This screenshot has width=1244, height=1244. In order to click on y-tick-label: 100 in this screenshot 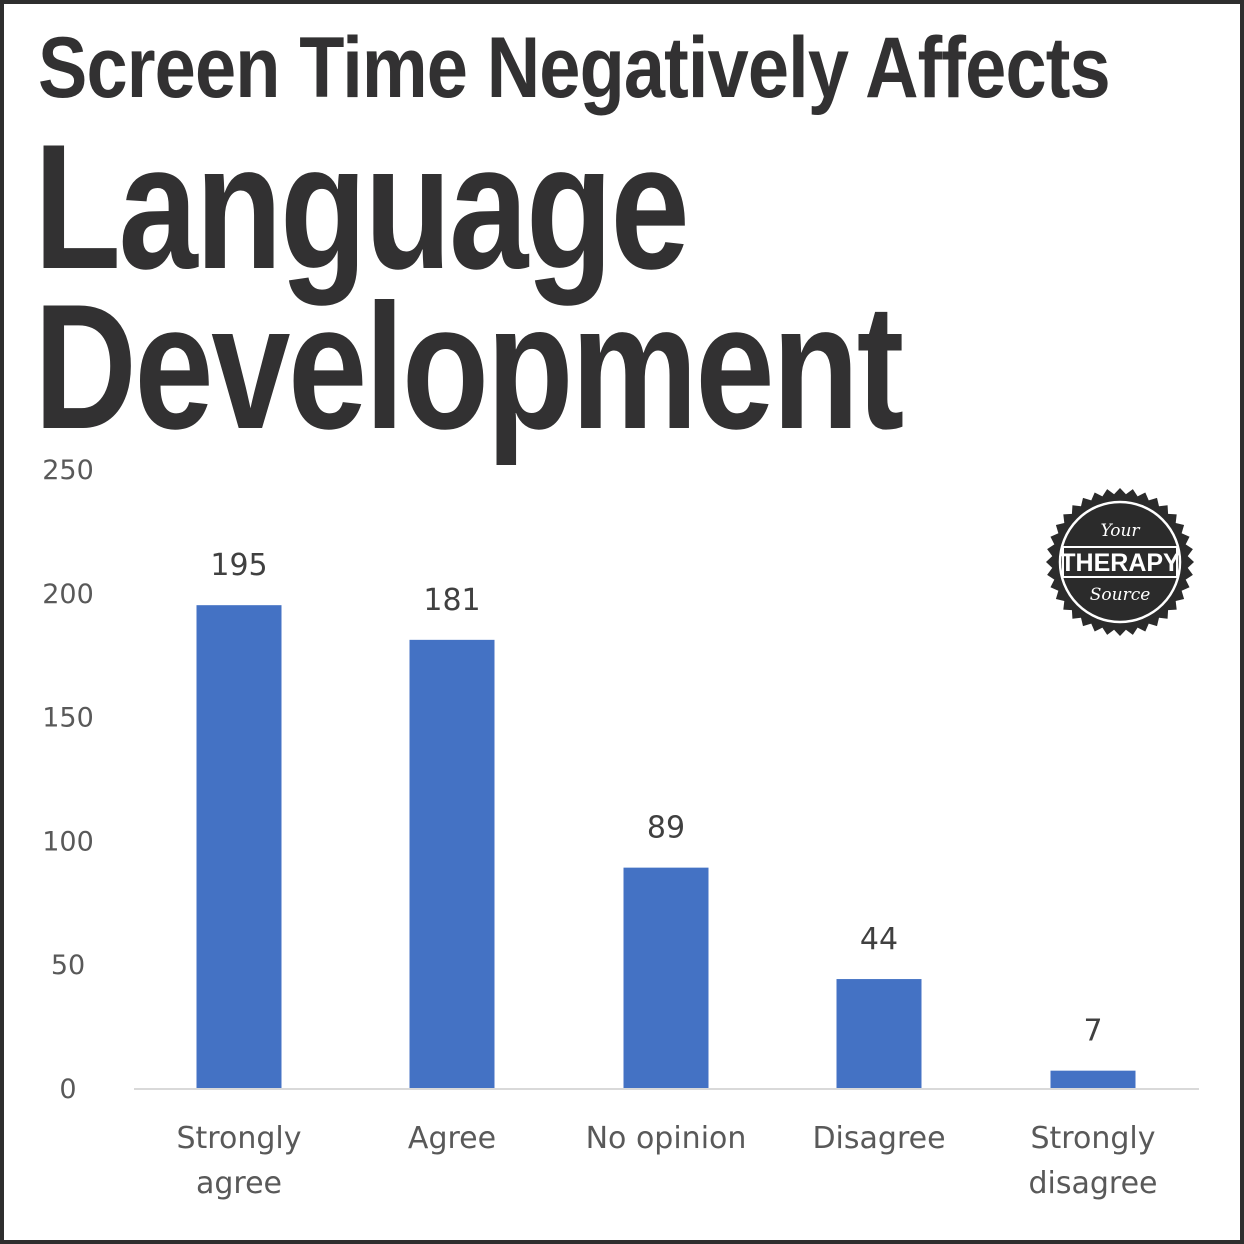, I will do `click(68, 841)`.